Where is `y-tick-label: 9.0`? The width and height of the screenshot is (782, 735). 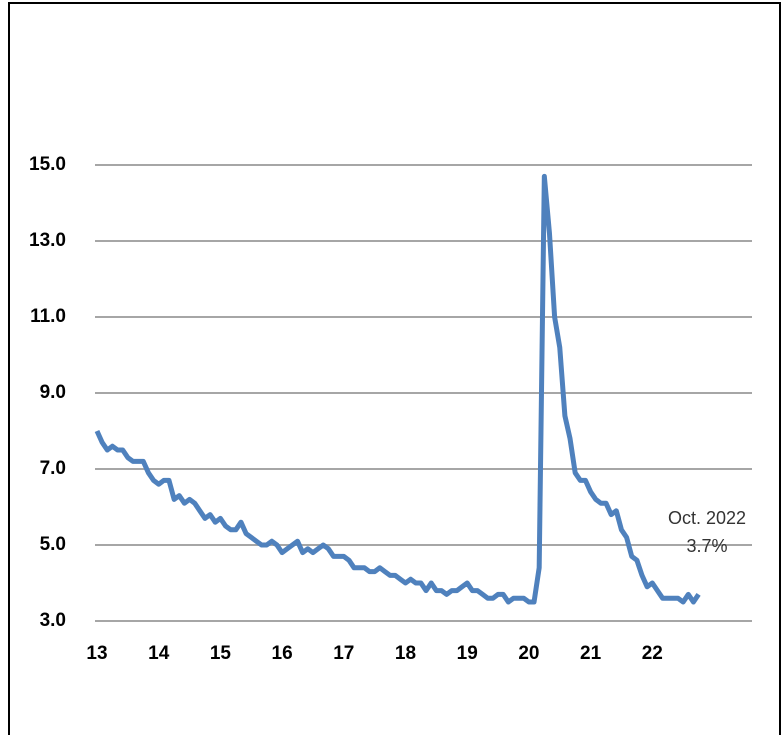
y-tick-label: 9.0 is located at coordinates (53, 392).